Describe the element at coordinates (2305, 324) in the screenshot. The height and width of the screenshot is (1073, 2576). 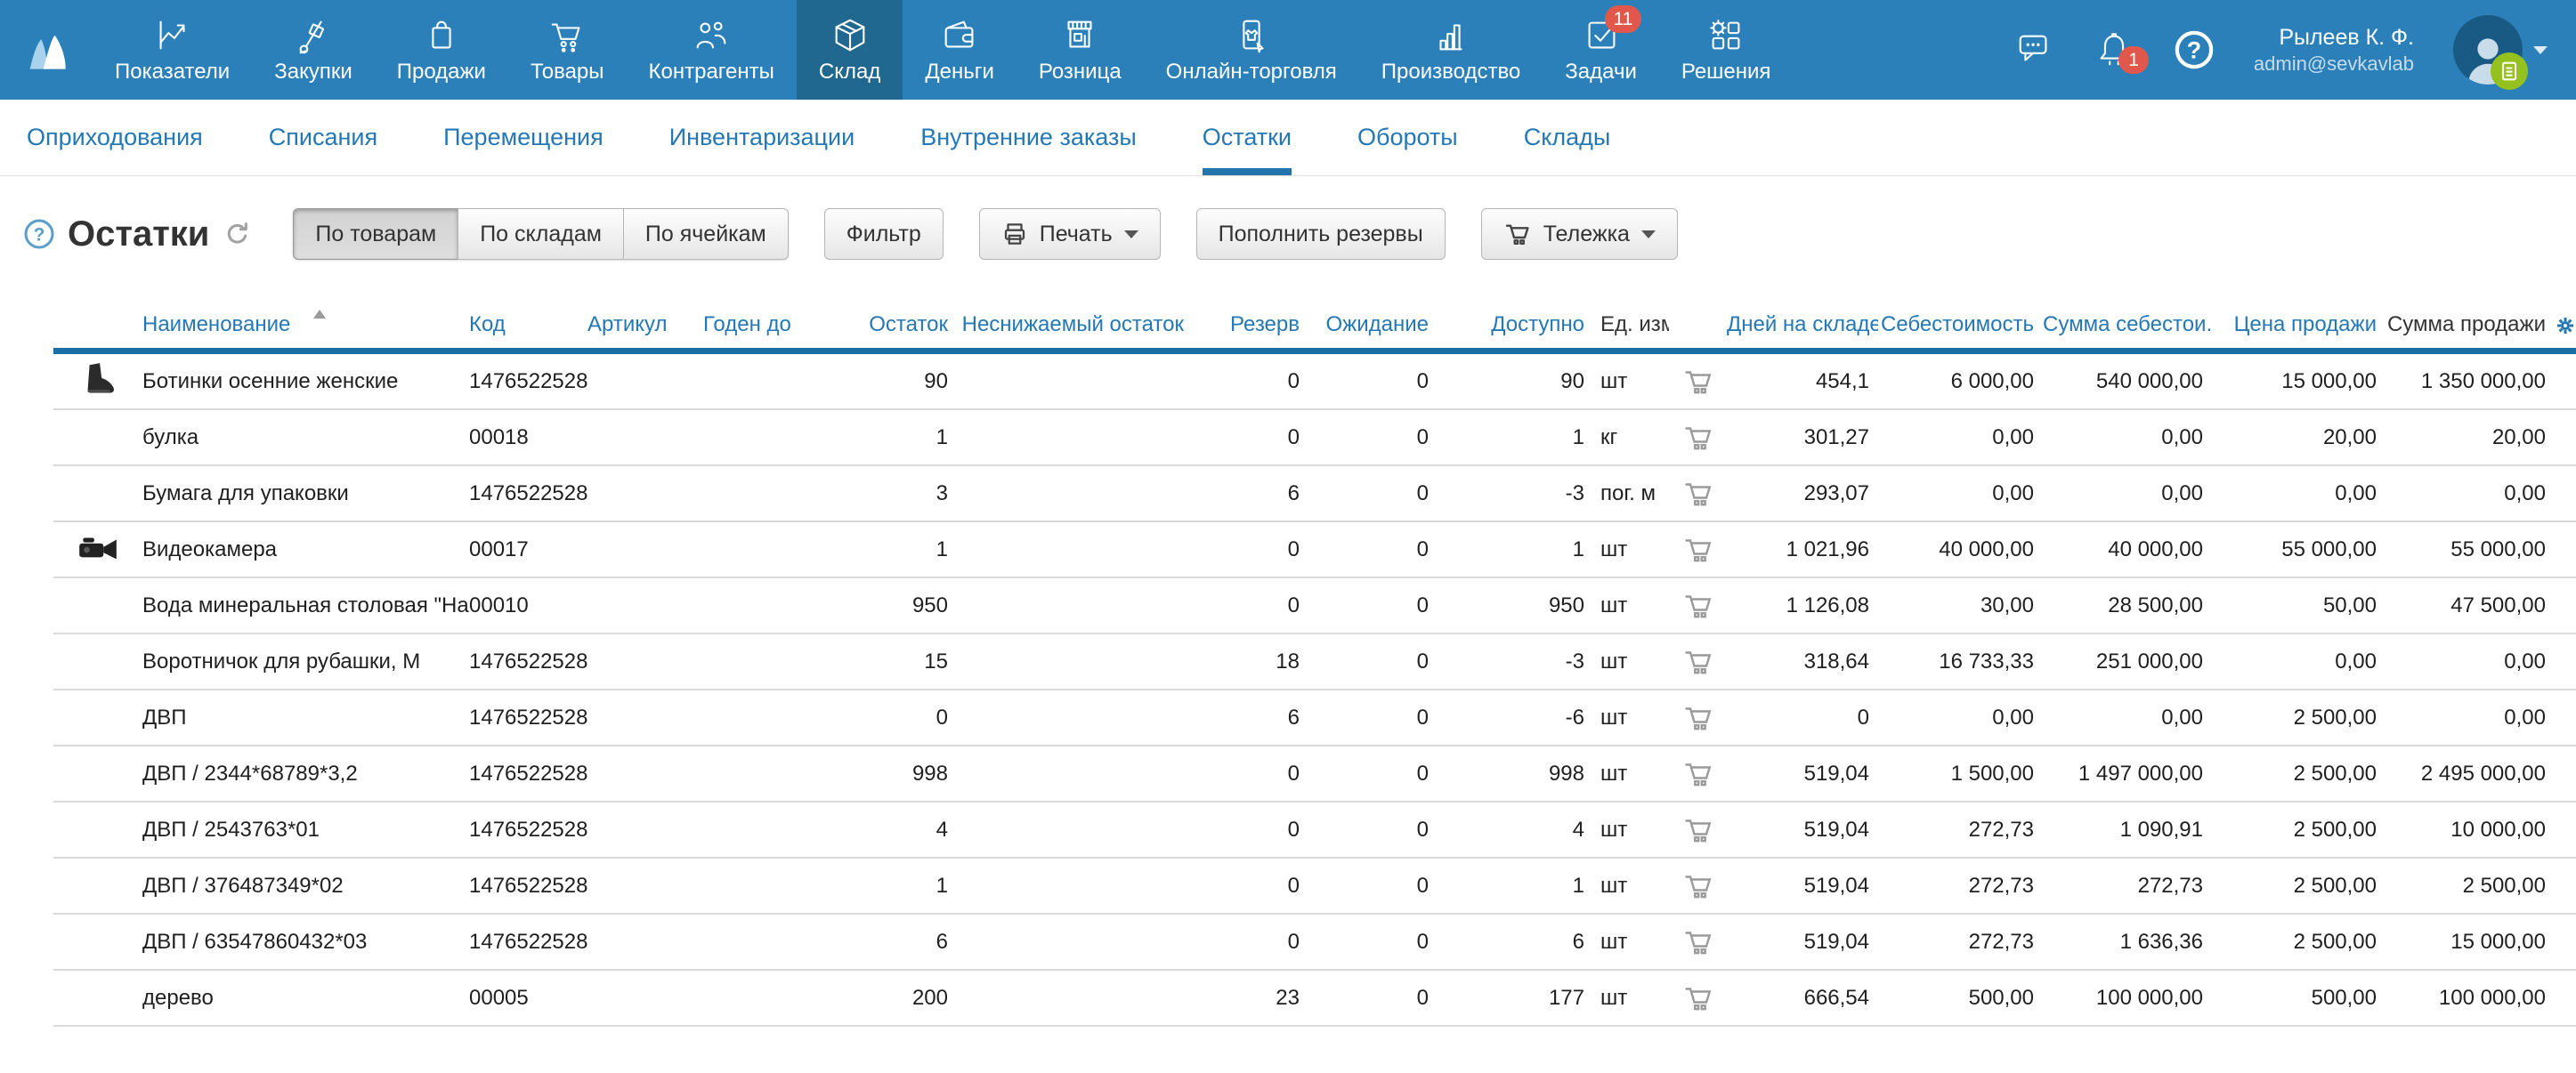
I see `header-sale-price: Цена продажи` at that location.